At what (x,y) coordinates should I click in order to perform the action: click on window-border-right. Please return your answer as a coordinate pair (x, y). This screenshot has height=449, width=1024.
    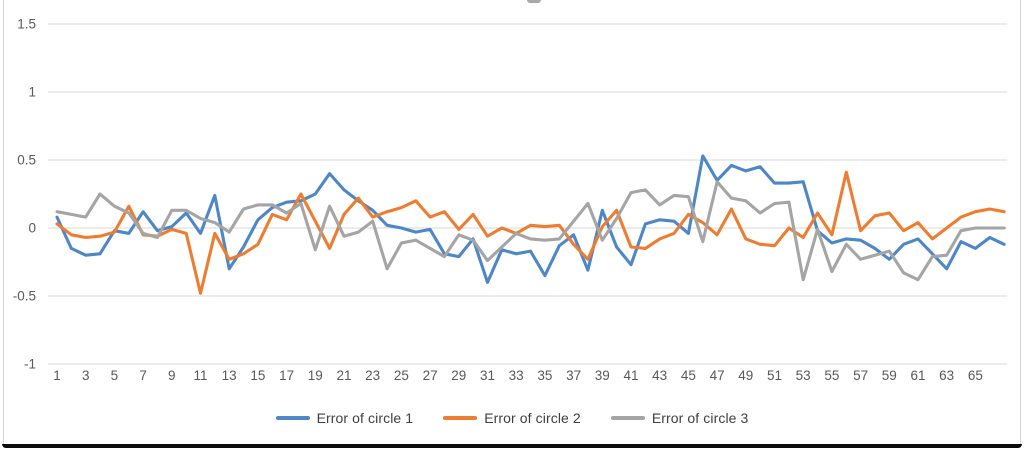
    Looking at the image, I should click on (1020, 222).